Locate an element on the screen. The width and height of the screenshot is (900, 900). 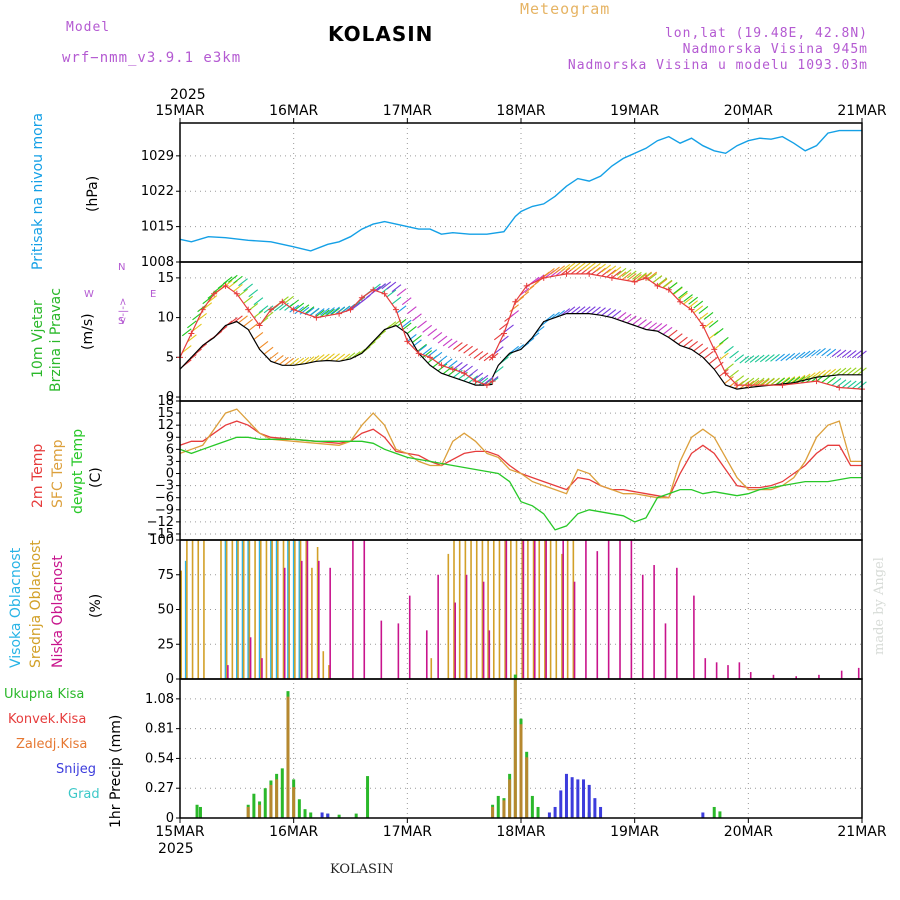
temp-panel-frame is located at coordinates (521, 470).